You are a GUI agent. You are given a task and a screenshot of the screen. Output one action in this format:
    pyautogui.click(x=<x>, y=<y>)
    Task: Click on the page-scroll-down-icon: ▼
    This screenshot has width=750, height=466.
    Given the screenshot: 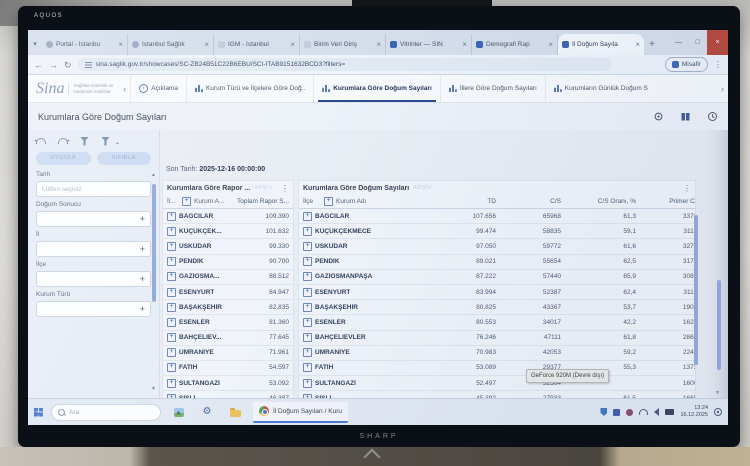 What is the action you would take?
    pyautogui.click(x=717, y=393)
    